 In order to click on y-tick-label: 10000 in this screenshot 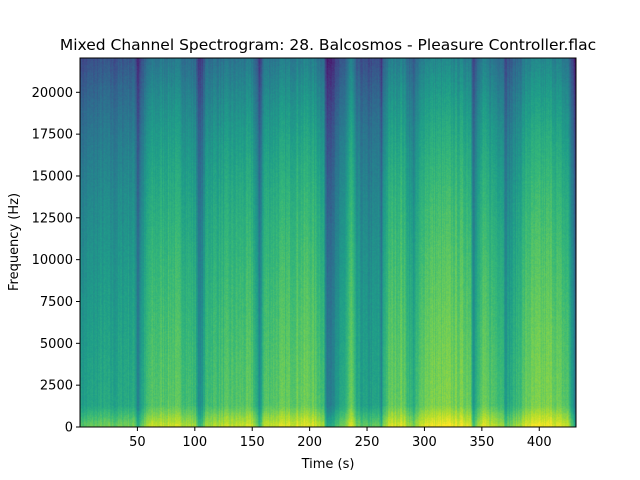, I will do `click(52, 260)`.